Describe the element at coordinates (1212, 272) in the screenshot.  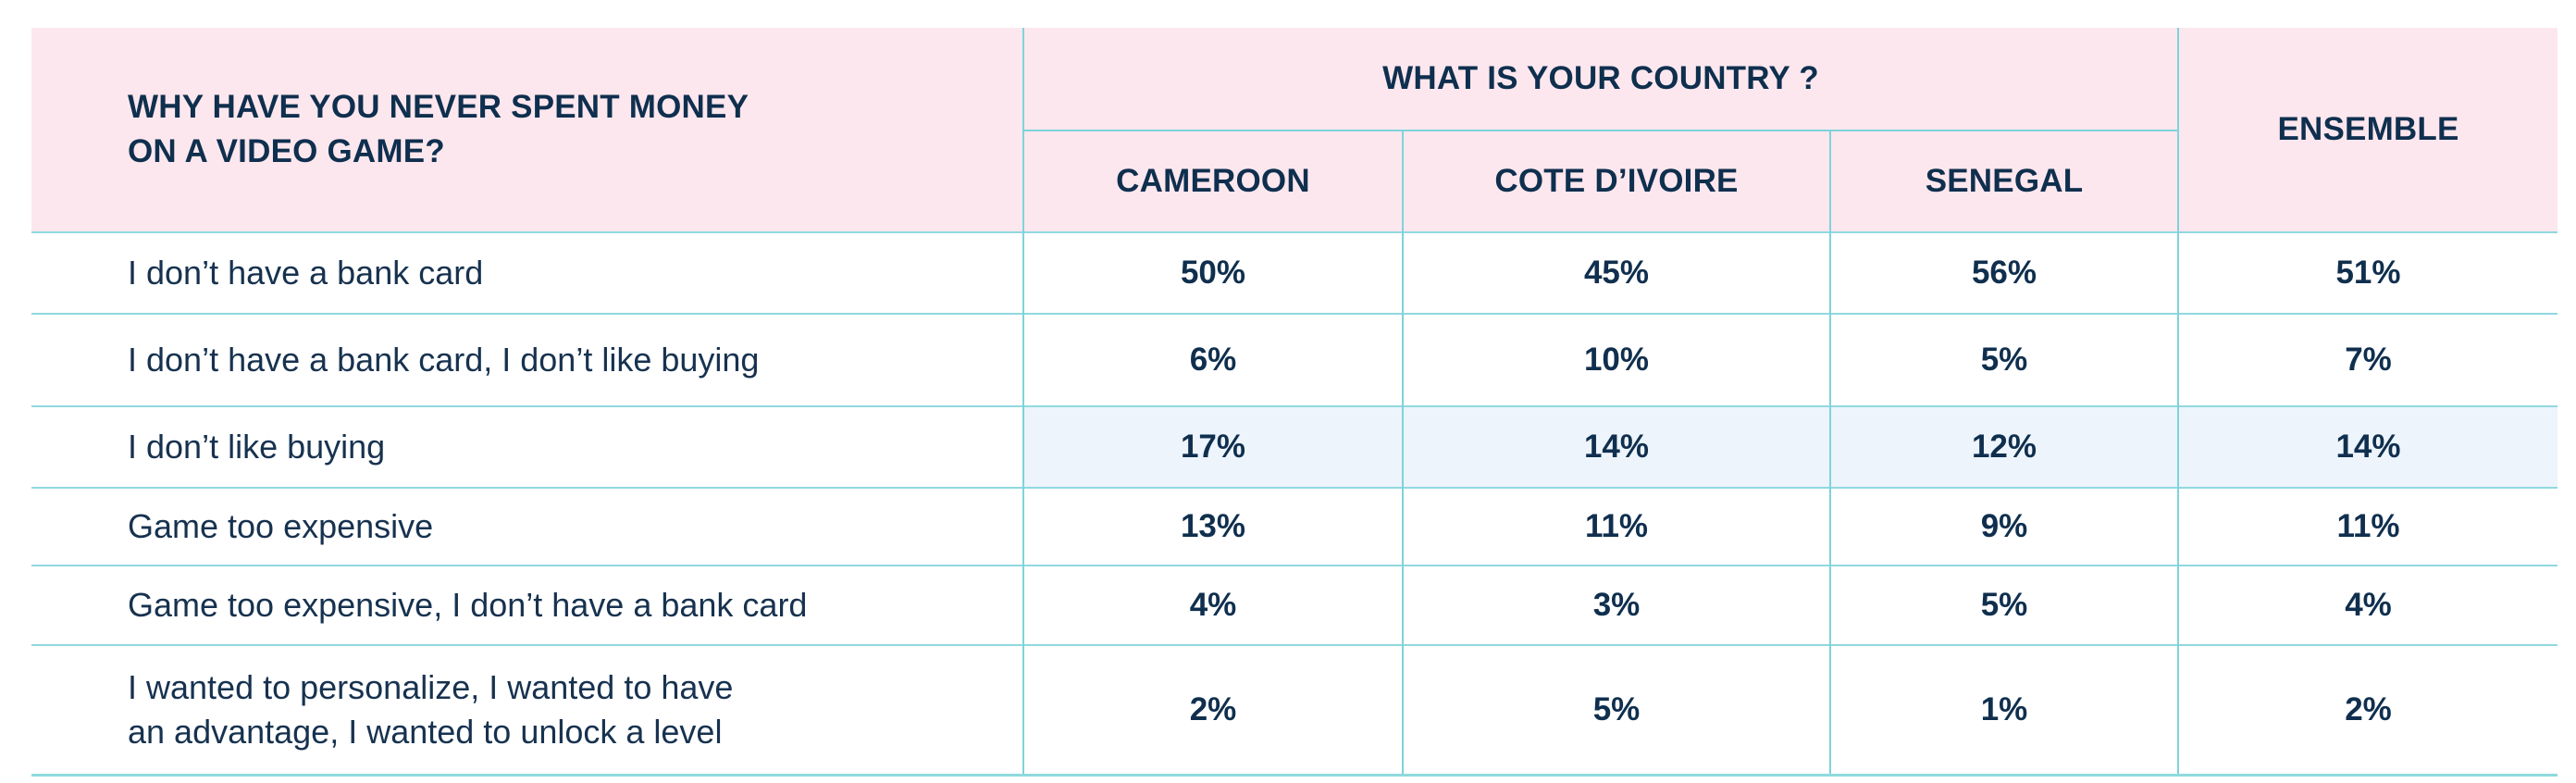
I see `cell-cameroon: 50%` at that location.